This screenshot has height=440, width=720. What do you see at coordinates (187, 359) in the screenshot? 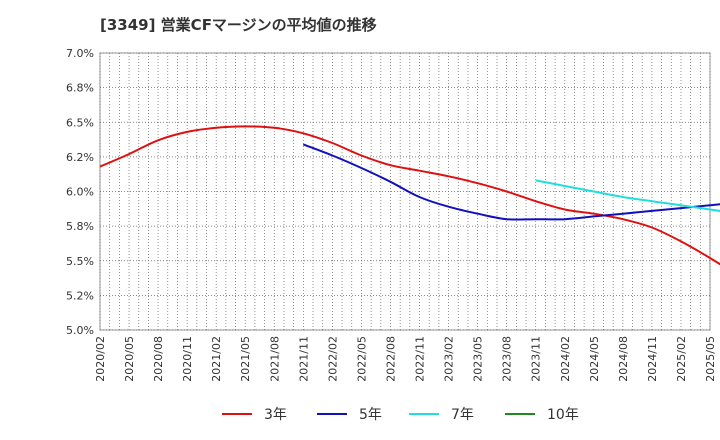
I see `x-tick-label: 2020/11` at bounding box center [187, 359].